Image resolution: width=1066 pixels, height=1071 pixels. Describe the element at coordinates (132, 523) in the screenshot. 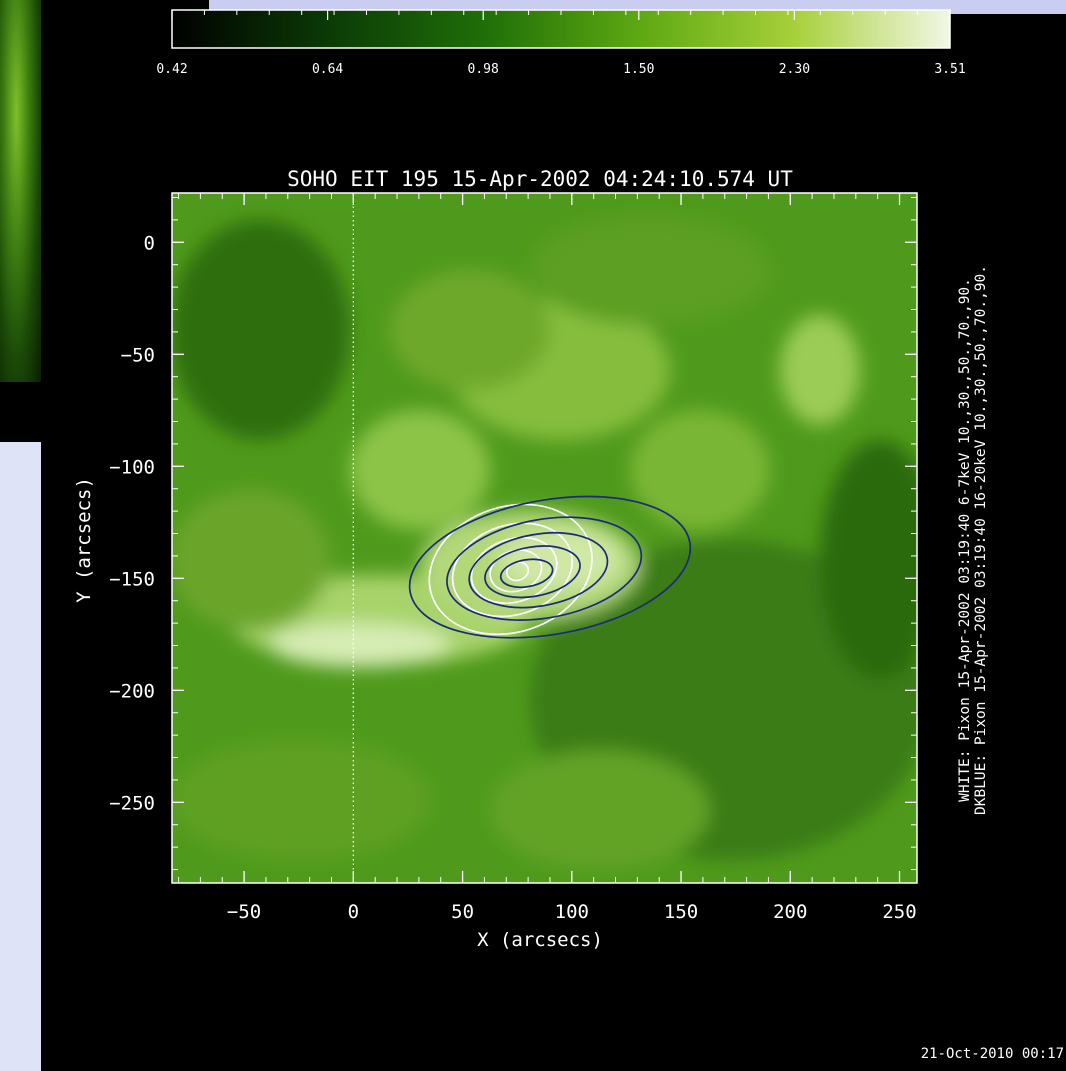

I see `y-tick-labels: 0 −50 −100 −150 −200 −250` at that location.